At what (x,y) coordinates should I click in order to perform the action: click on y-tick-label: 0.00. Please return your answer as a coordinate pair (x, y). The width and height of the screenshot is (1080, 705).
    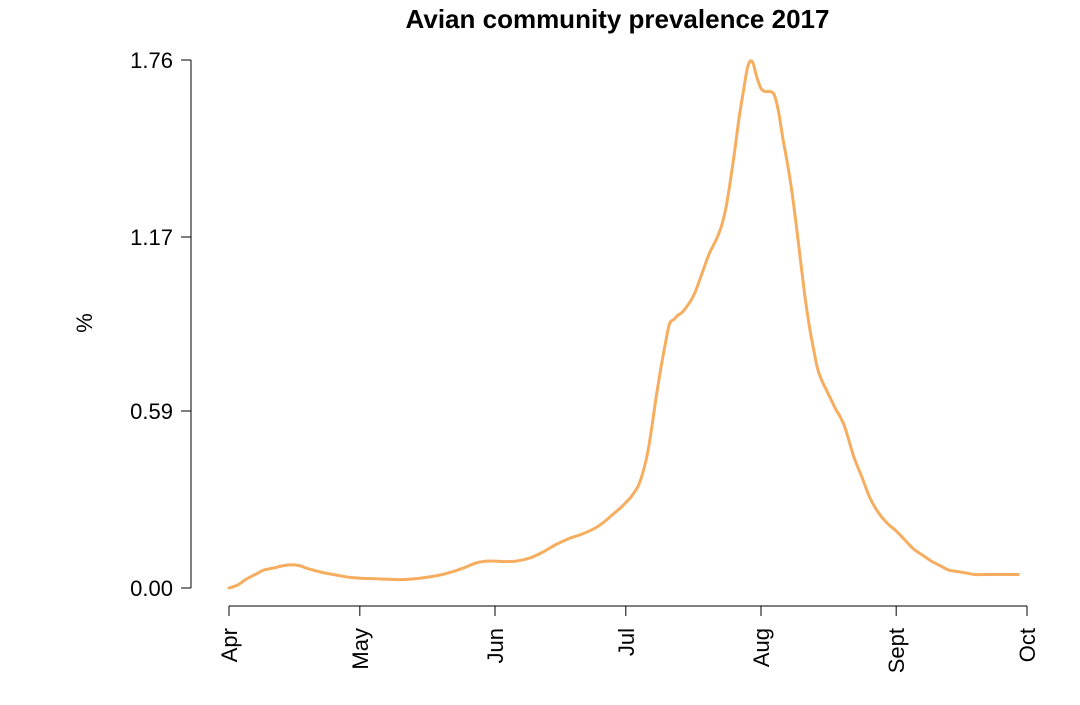
    Looking at the image, I should click on (151, 588).